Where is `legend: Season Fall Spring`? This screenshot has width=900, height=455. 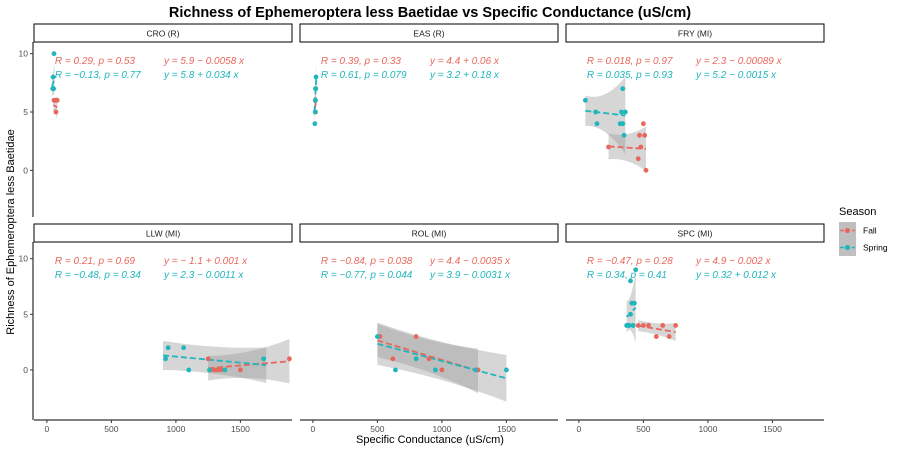
legend: Season Fall Spring is located at coordinates (863, 231).